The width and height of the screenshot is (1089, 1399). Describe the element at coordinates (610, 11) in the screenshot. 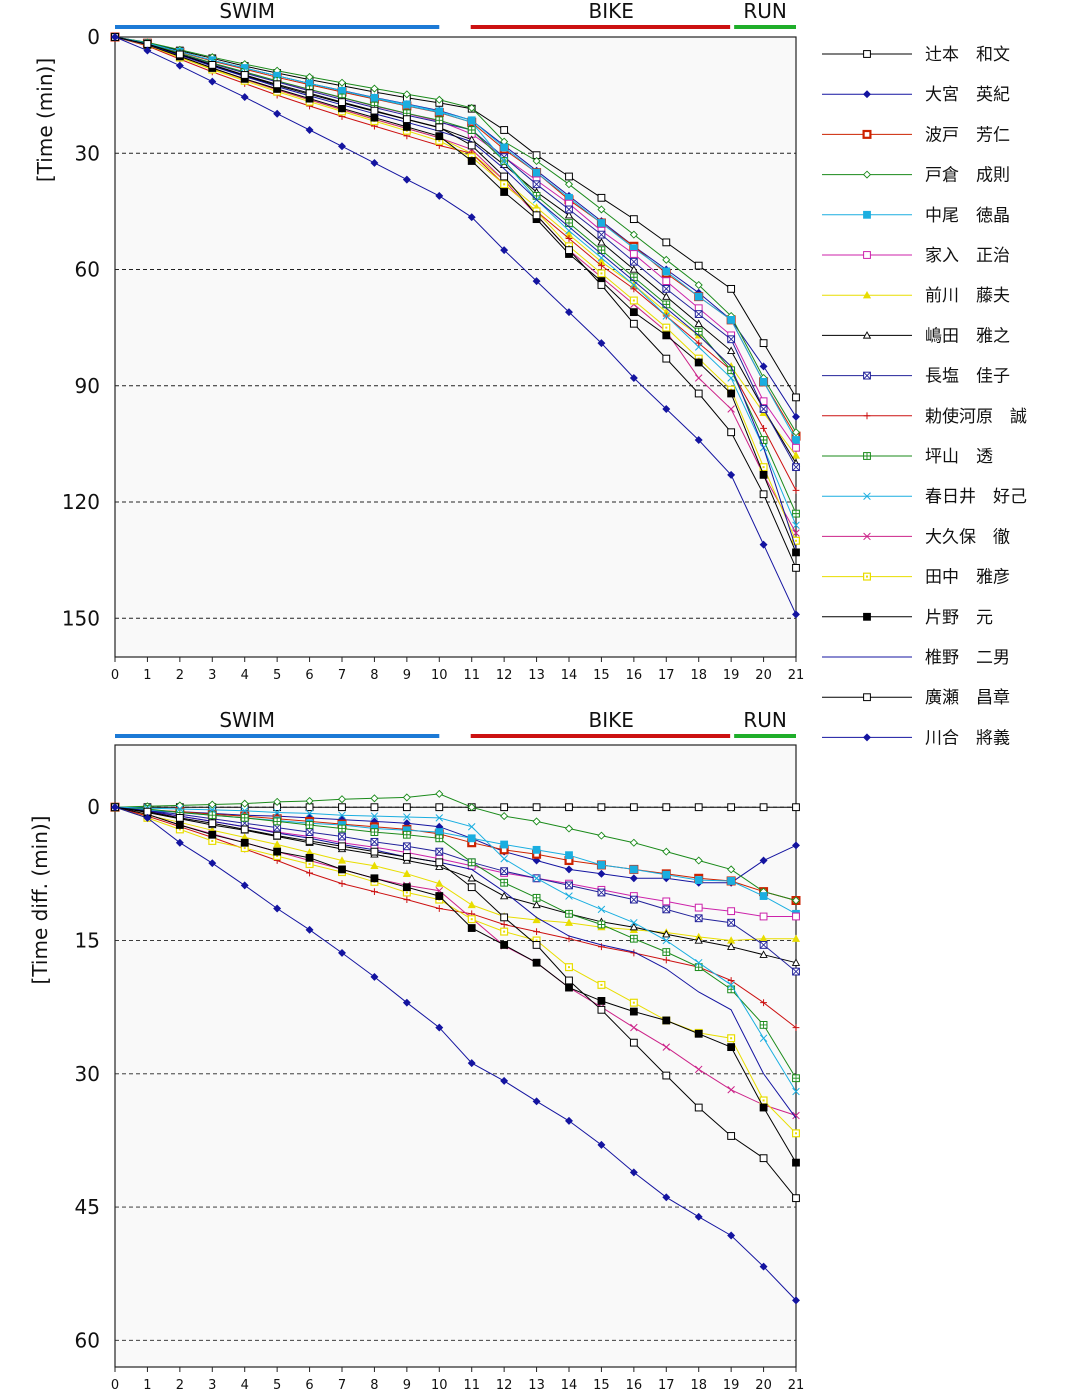

I see `segment-label-bike: BIKE` at that location.